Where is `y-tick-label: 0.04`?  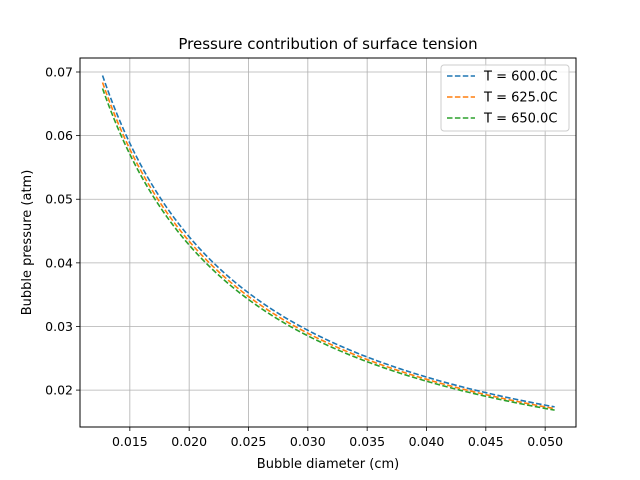
y-tick-label: 0.04 is located at coordinates (59, 262).